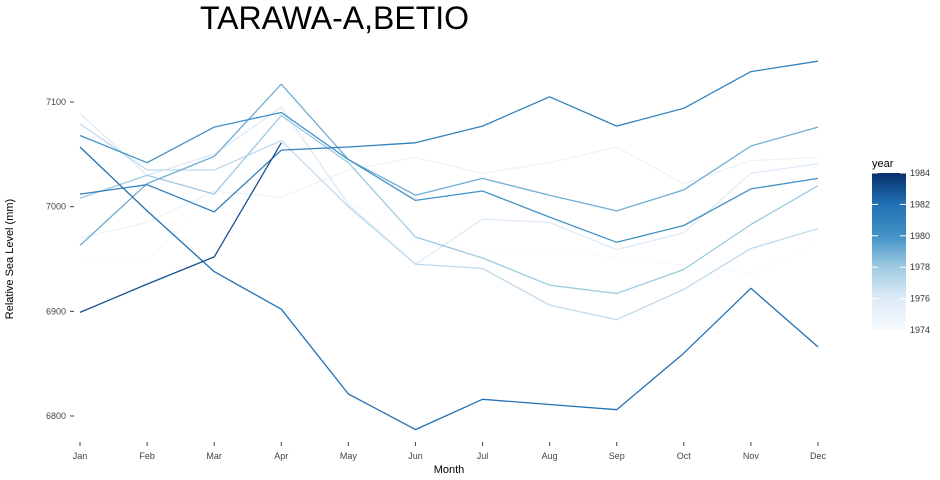 The image size is (940, 480). What do you see at coordinates (818, 456) in the screenshot?
I see `x-tick-label: Dec` at bounding box center [818, 456].